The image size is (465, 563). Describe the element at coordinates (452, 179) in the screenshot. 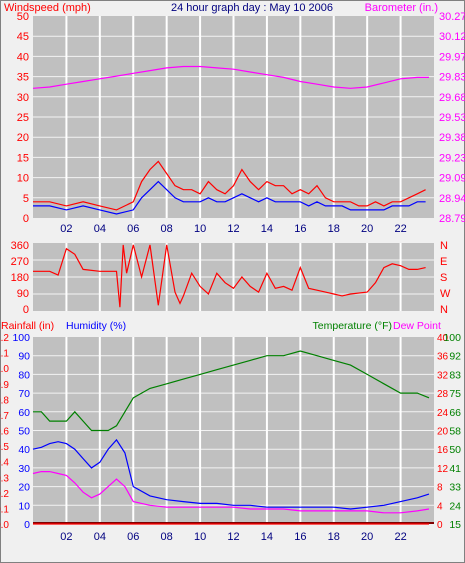

I see `barometer-tick-label: 29.09` at that location.